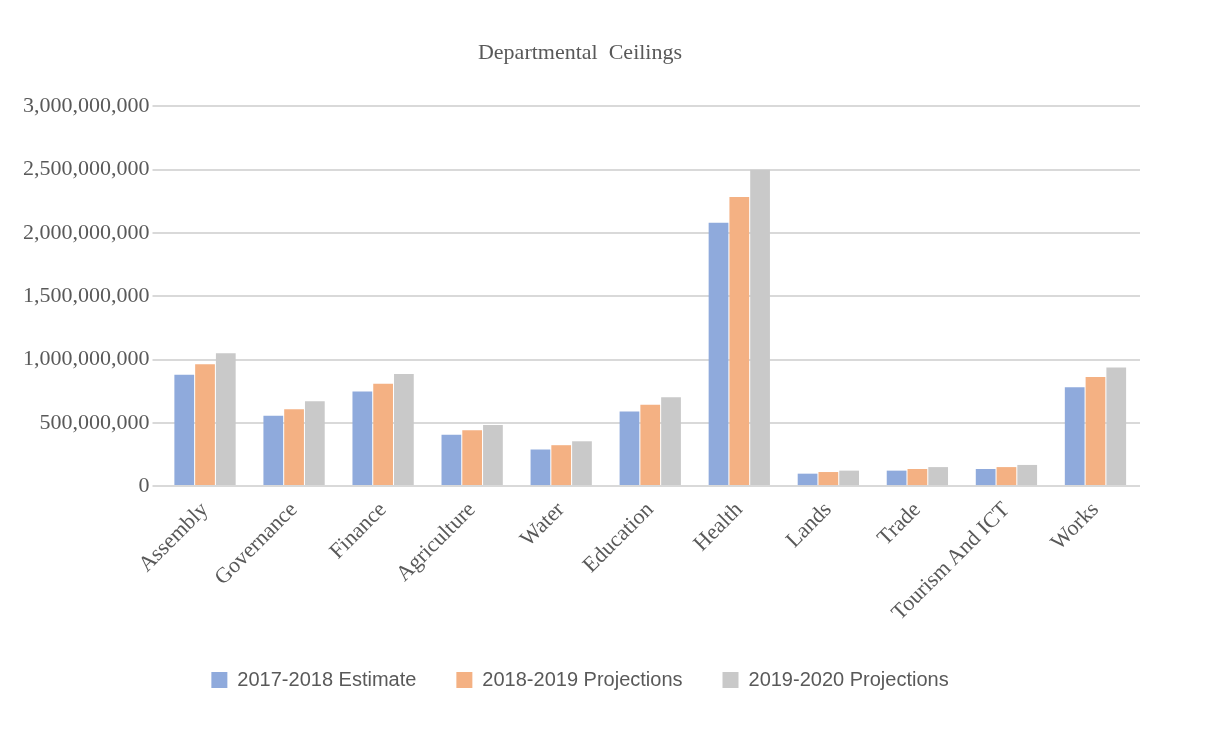 The height and width of the screenshot is (733, 1214). Describe the element at coordinates (86, 231) in the screenshot. I see `y-tick-label: 2,000,000,000` at that location.